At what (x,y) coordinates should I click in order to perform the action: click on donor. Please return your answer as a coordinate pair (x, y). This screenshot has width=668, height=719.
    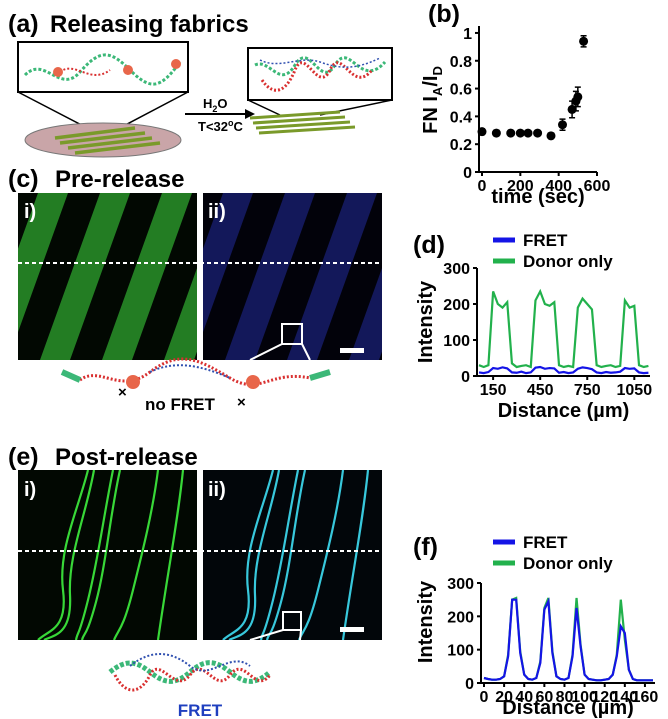
    Looking at the image, I should click on (195, 376).